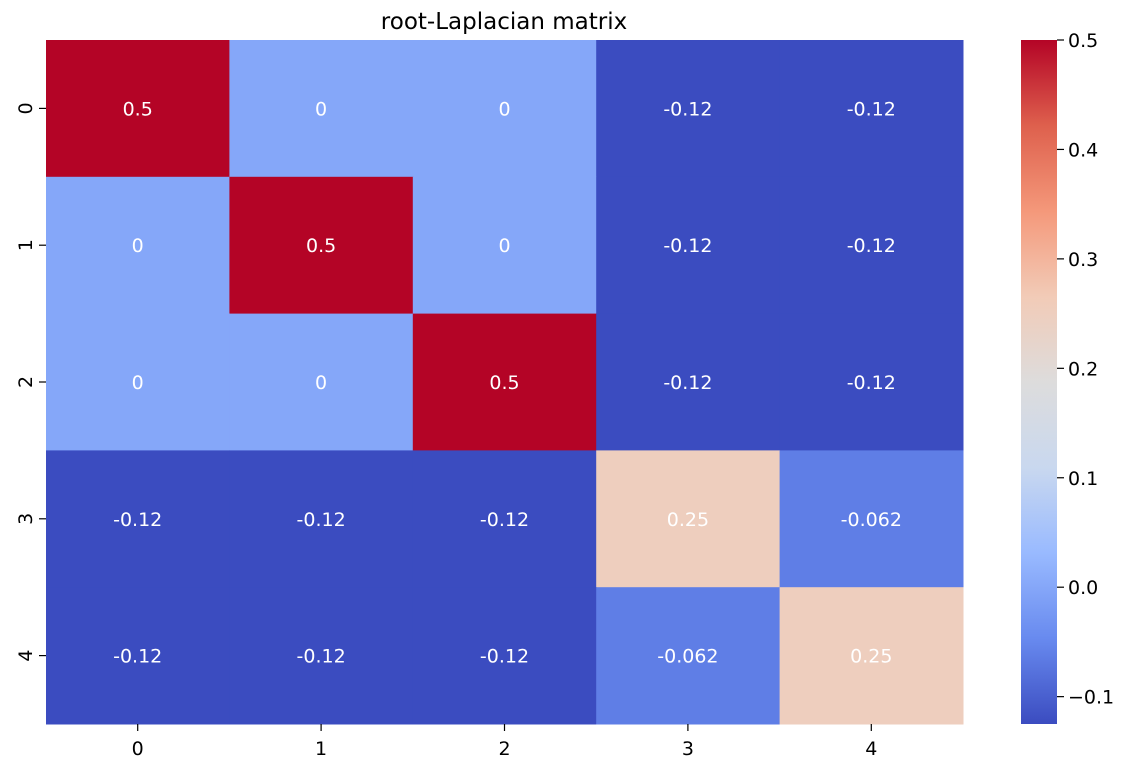 The height and width of the screenshot is (763, 1122). I want to click on x-tick-label: 0, so click(138, 749).